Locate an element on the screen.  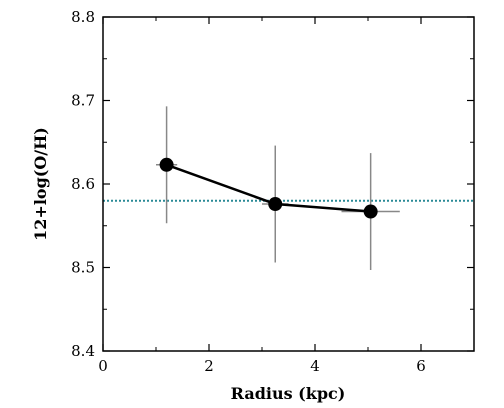
x-tick-label: 2 is located at coordinates (209, 366).